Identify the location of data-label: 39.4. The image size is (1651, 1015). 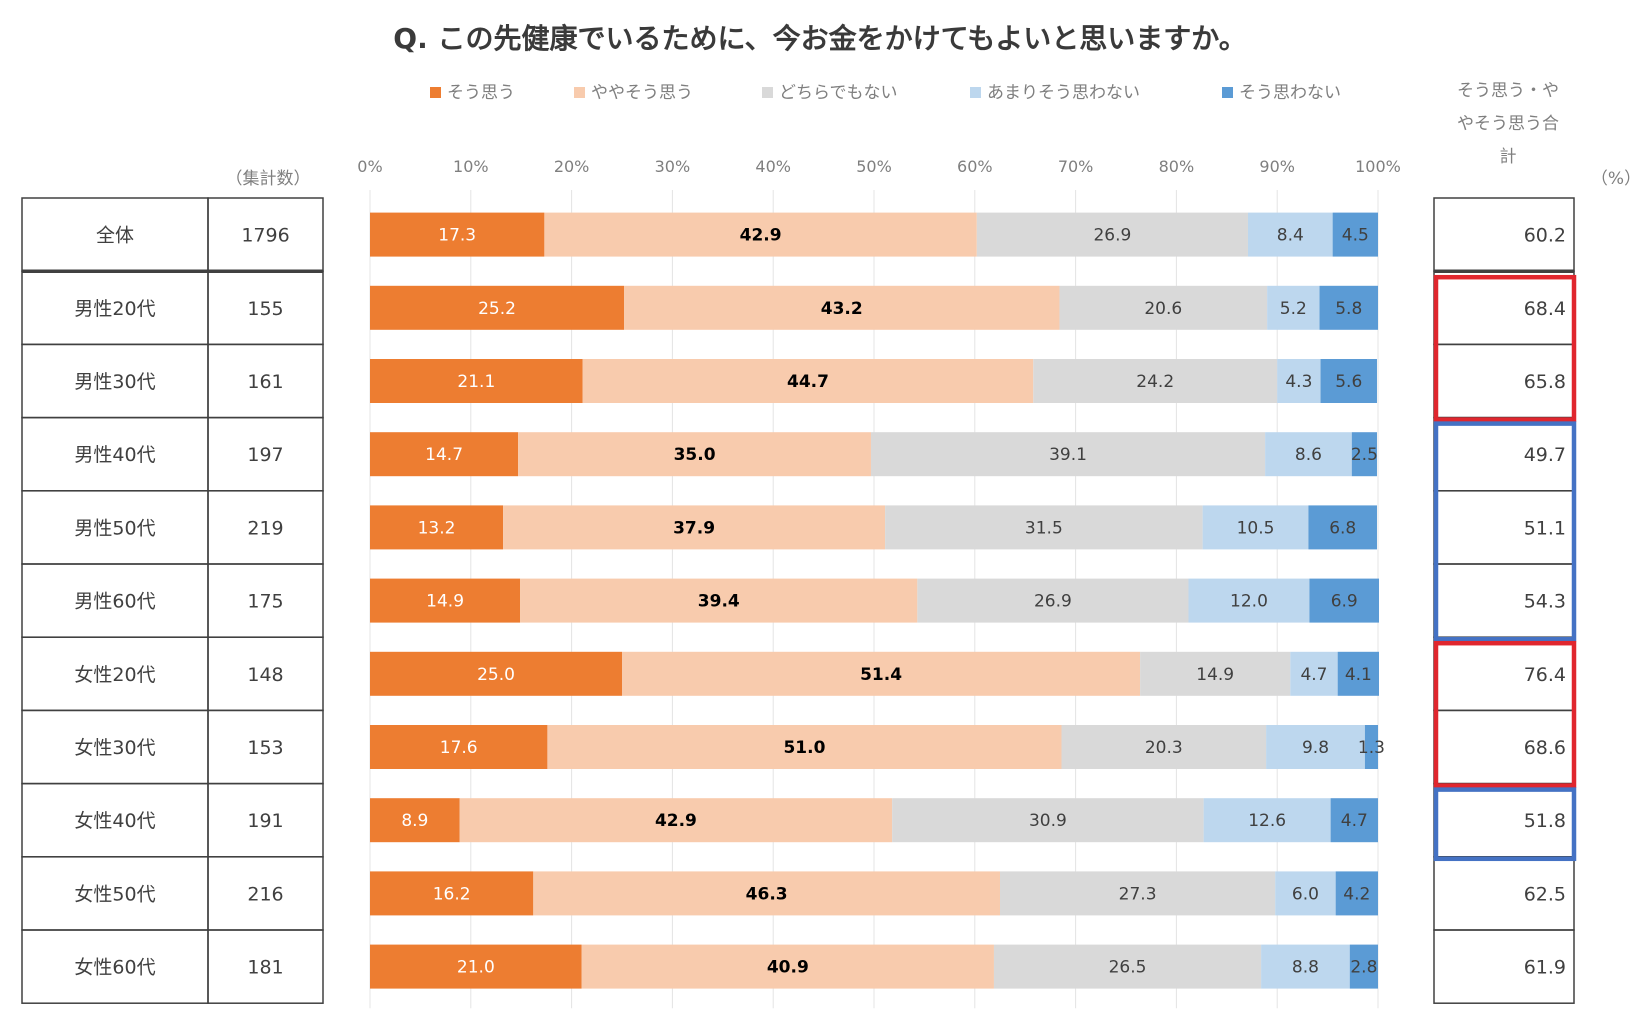
(719, 602).